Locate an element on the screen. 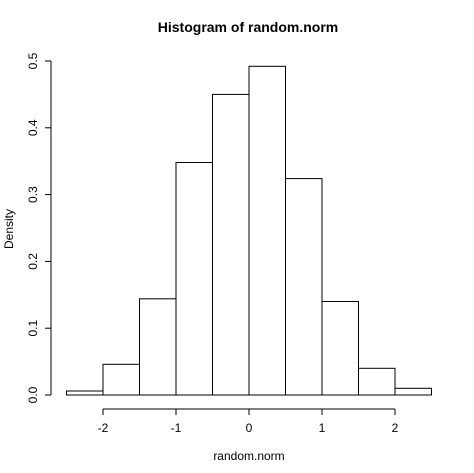  y-tick-label: 0.3 is located at coordinates (33, 194).